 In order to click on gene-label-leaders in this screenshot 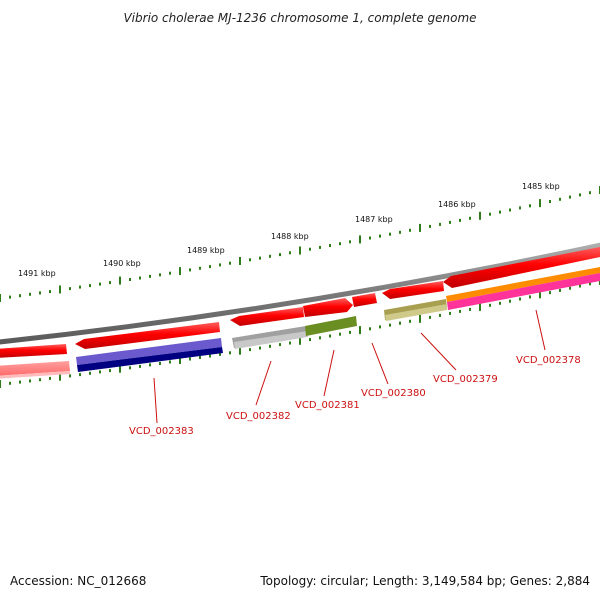, I will do `click(349, 366)`.